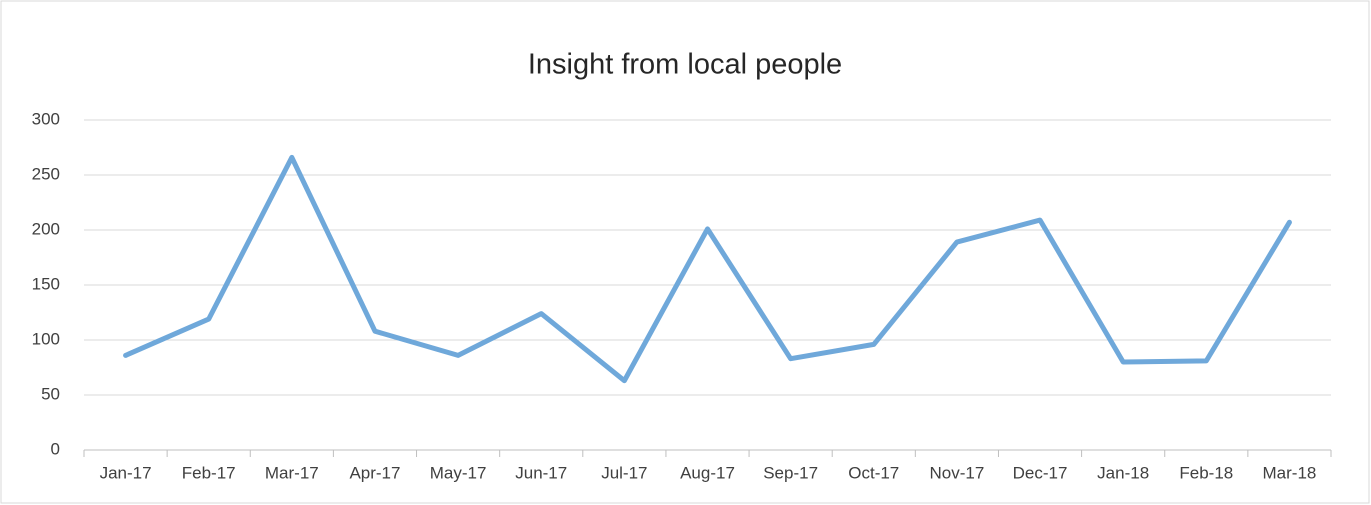  I want to click on x-tick-label: Nov-17, so click(956, 472).